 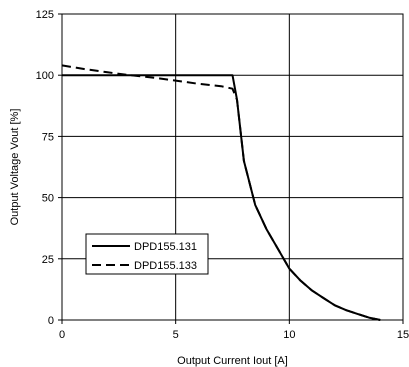 I want to click on x-tick-label: 10, so click(x=289, y=335).